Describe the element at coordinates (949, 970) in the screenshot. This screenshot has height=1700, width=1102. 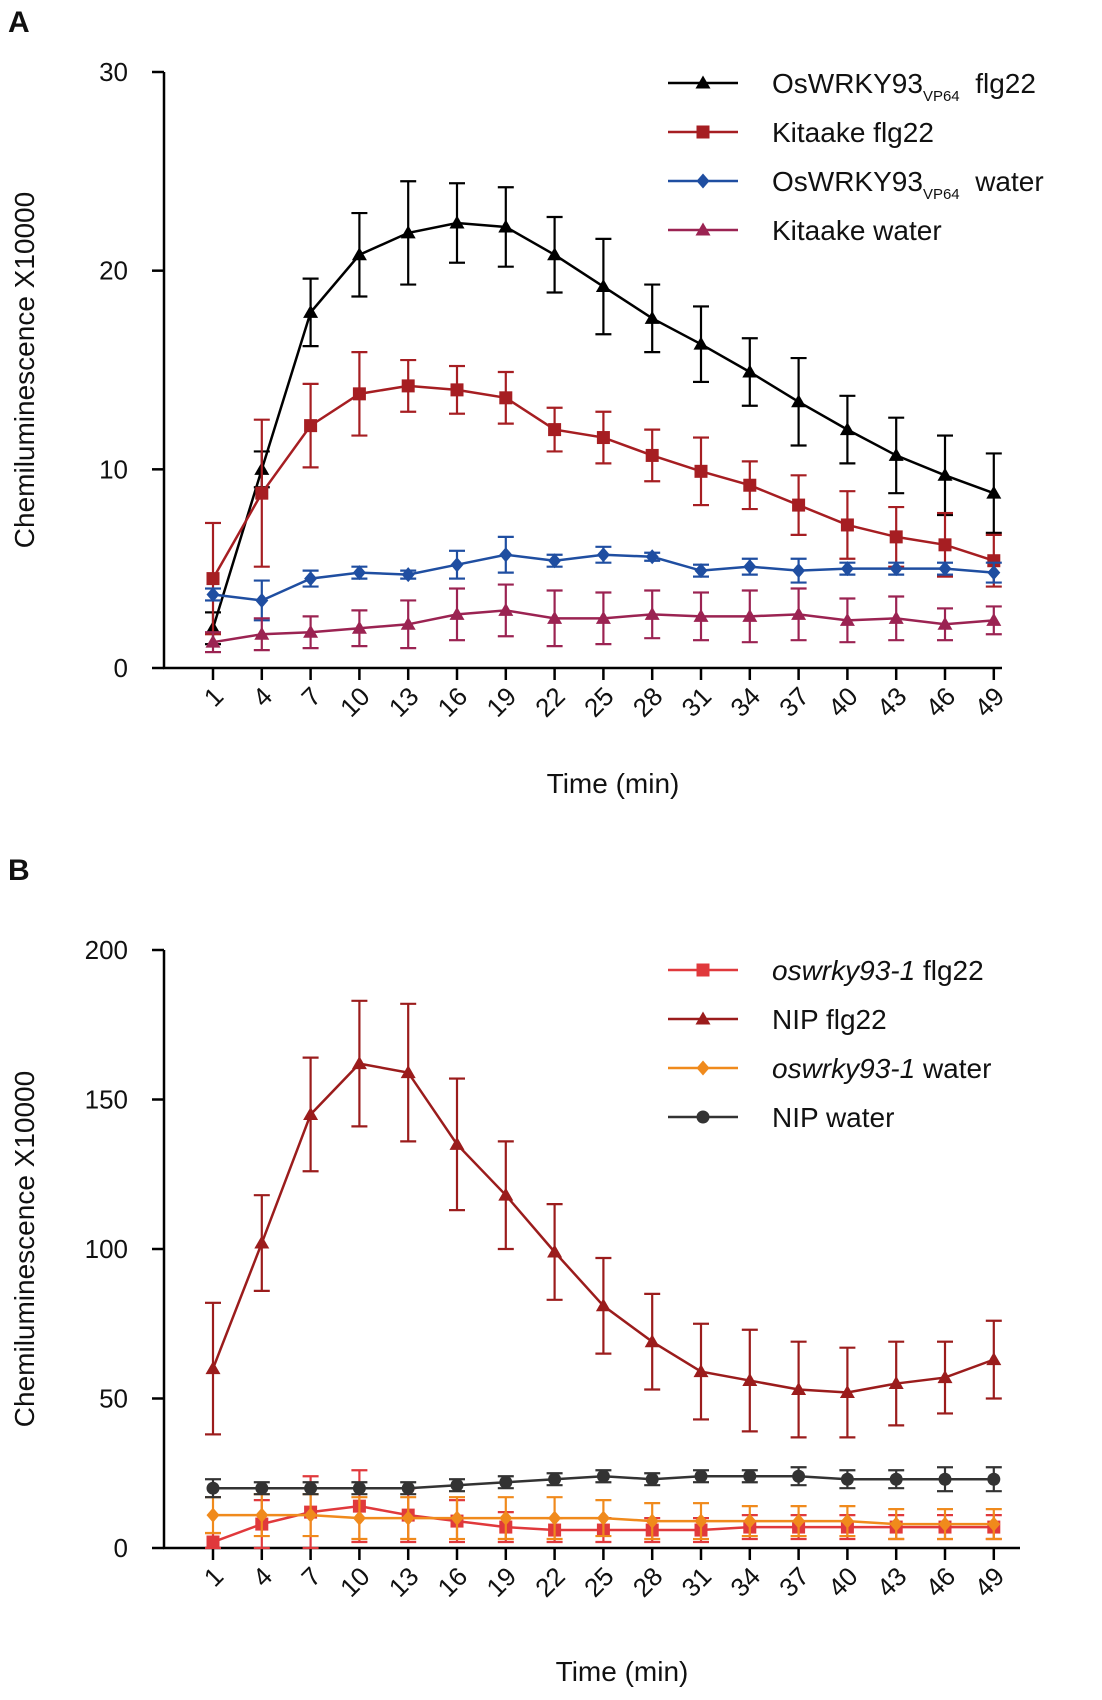
I see `legend-label-suffix: flg22` at that location.